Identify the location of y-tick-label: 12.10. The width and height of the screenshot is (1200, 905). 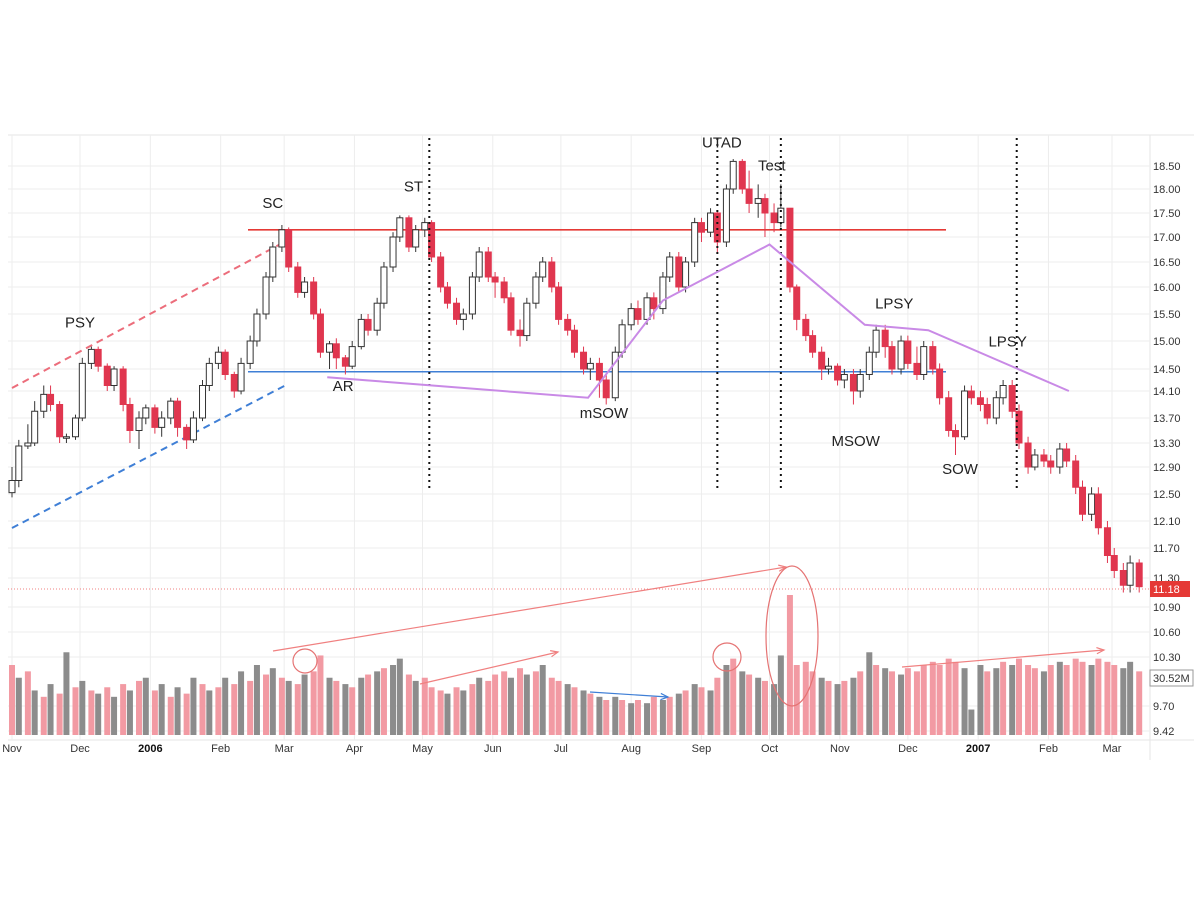
(1167, 522).